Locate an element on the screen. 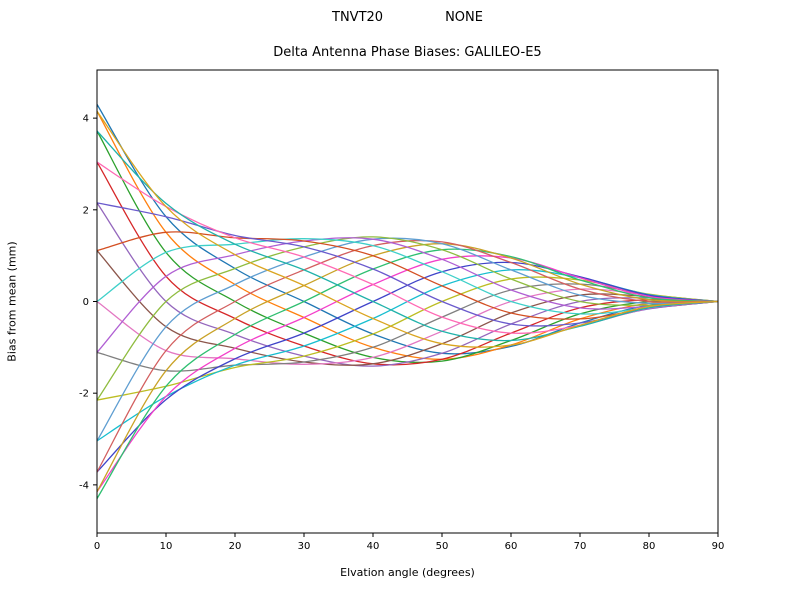 This screenshot has height=600, width=800. figure-suptitle: TNVT20 NONE is located at coordinates (407, 17).